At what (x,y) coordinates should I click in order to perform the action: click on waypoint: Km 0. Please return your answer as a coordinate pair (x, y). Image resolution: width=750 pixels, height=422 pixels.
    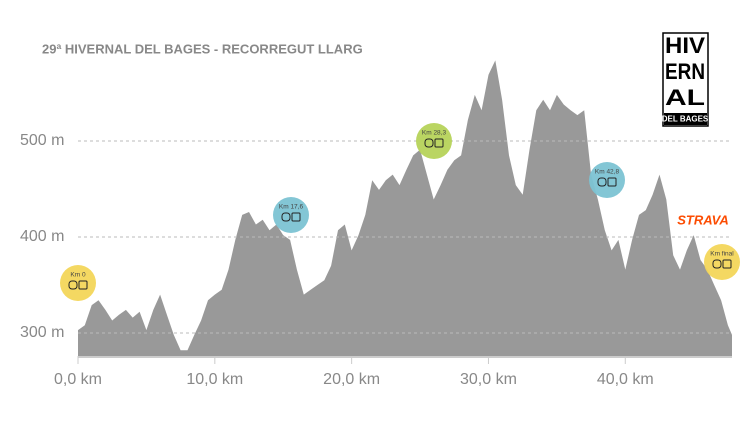
    Looking at the image, I should click on (78, 283).